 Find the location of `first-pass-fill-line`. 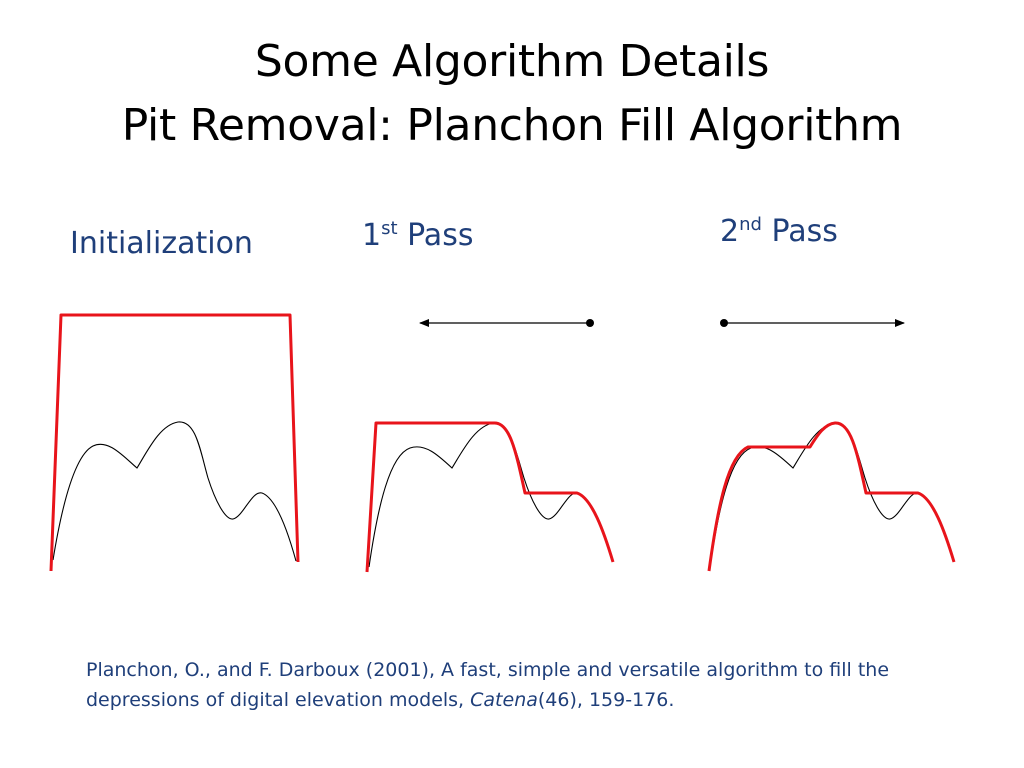

first-pass-fill-line is located at coordinates (490, 497).